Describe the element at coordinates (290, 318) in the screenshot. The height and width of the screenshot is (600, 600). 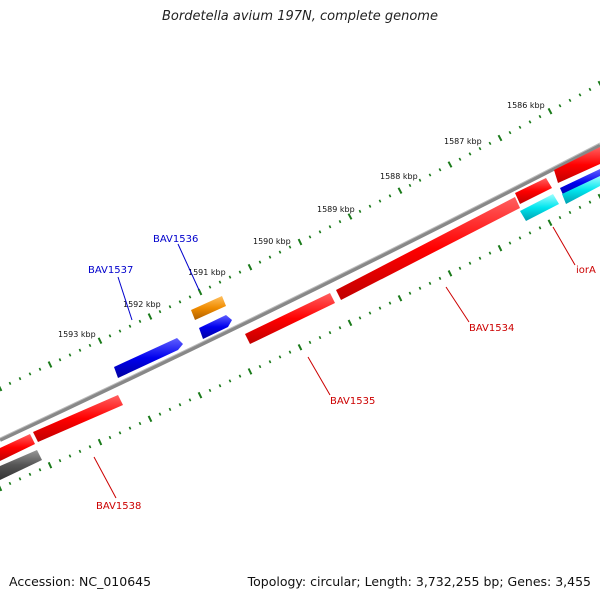
I see `gene-bav1535` at that location.